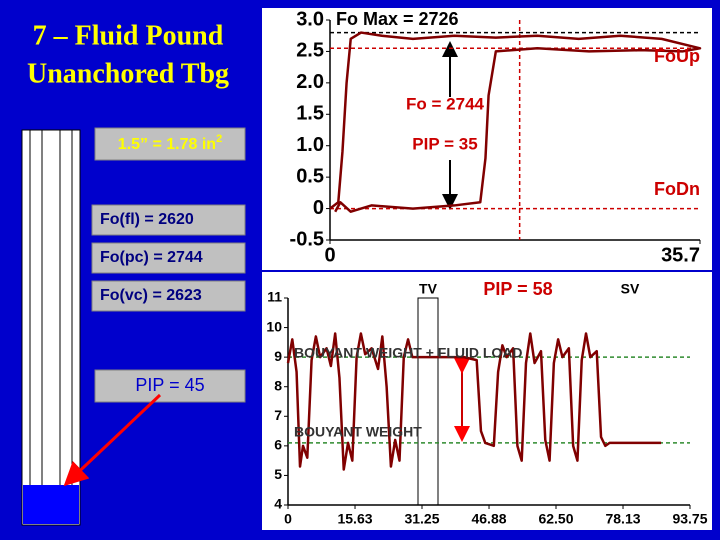 This screenshot has width=720, height=540. I want to click on annotation: BOUYANT WEIGHT + FLUID LOAD, so click(408, 353).